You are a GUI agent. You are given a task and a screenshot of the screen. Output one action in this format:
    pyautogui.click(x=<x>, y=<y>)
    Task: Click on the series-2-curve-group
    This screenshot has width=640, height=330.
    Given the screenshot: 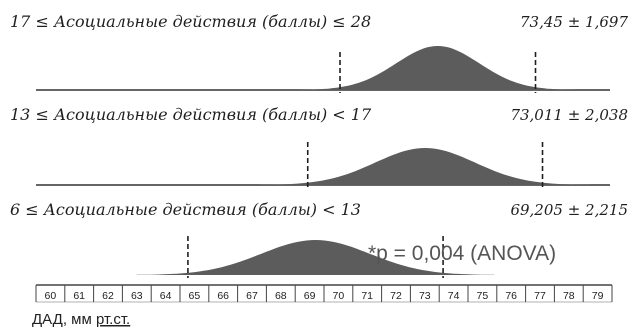 What is the action you would take?
    pyautogui.click(x=323, y=165)
    